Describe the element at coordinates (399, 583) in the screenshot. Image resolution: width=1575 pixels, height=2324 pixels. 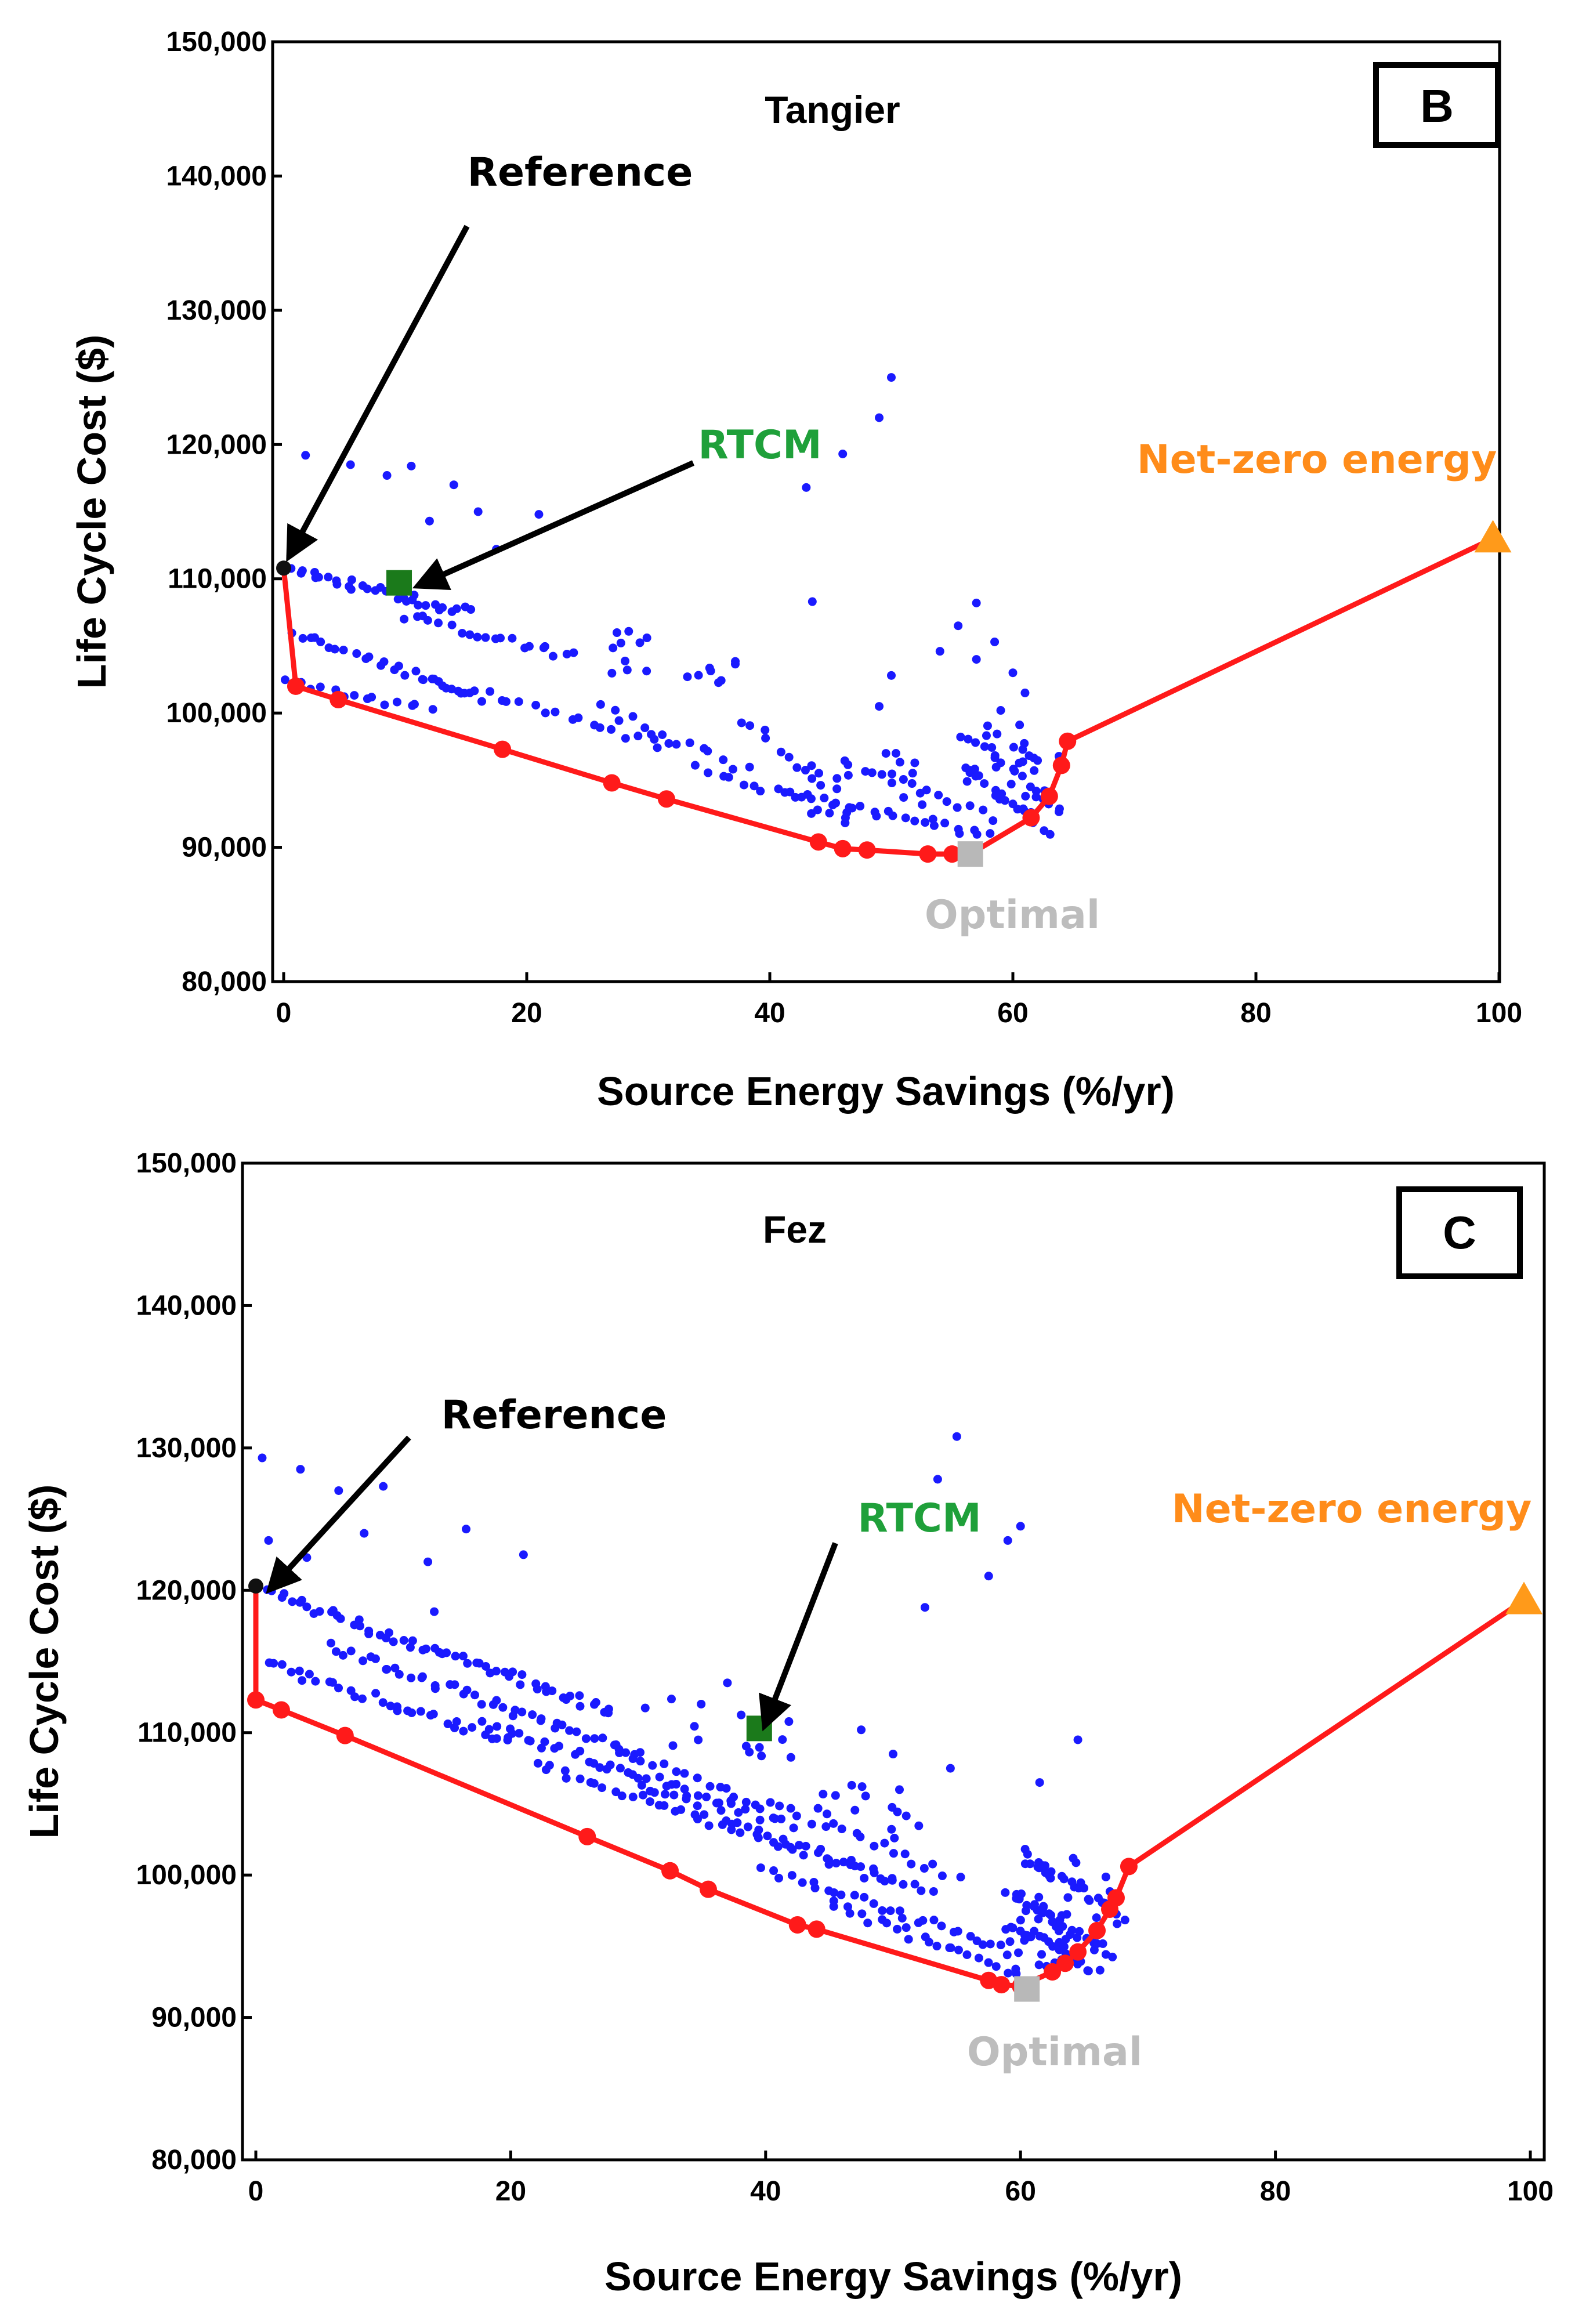
I see `rtcm-point` at that location.